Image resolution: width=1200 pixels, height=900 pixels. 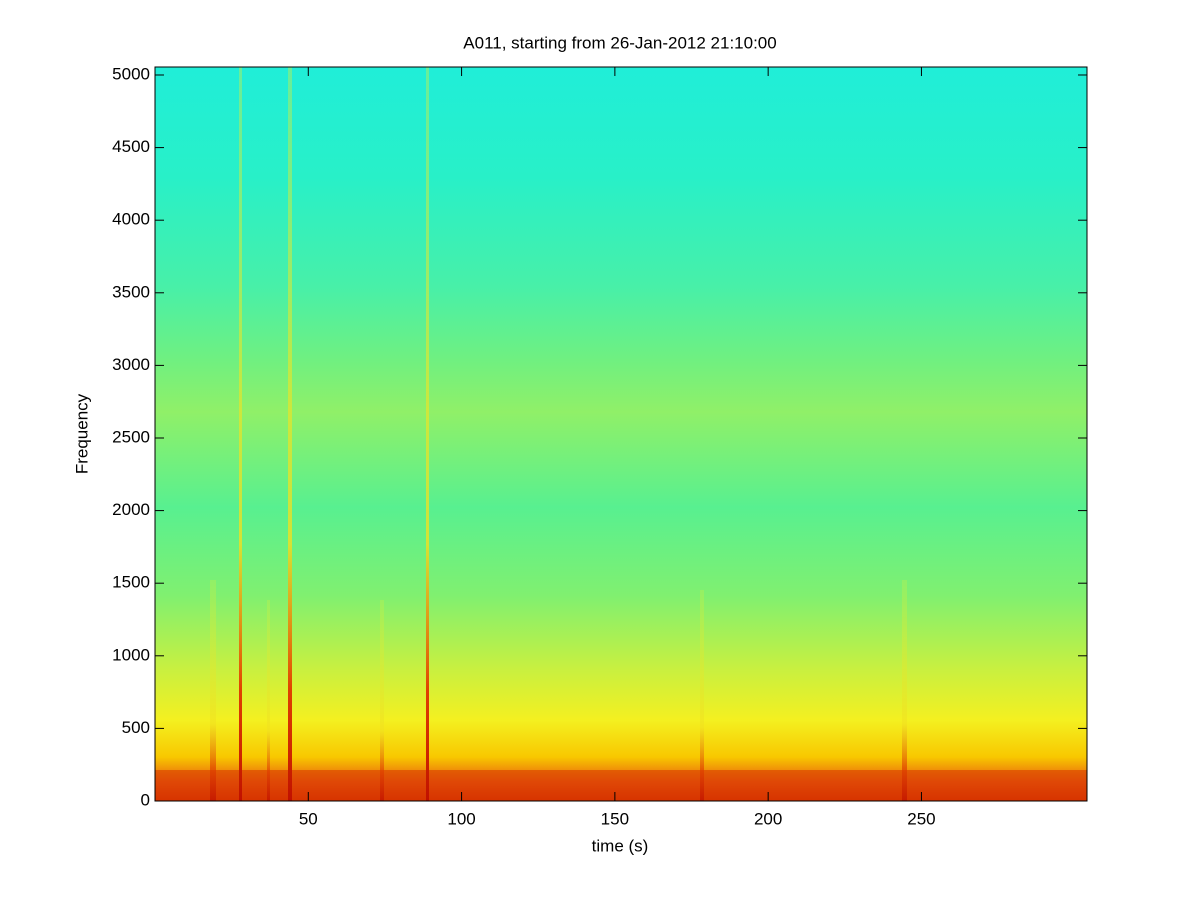 I want to click on x-tick-label: 50, so click(x=308, y=818).